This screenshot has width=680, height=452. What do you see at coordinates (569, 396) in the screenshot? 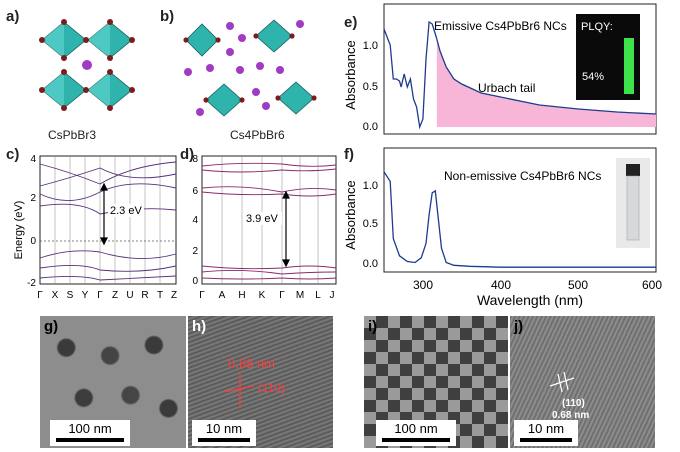
I see `j-annotations: (110) 0.68 nm` at bounding box center [569, 396].